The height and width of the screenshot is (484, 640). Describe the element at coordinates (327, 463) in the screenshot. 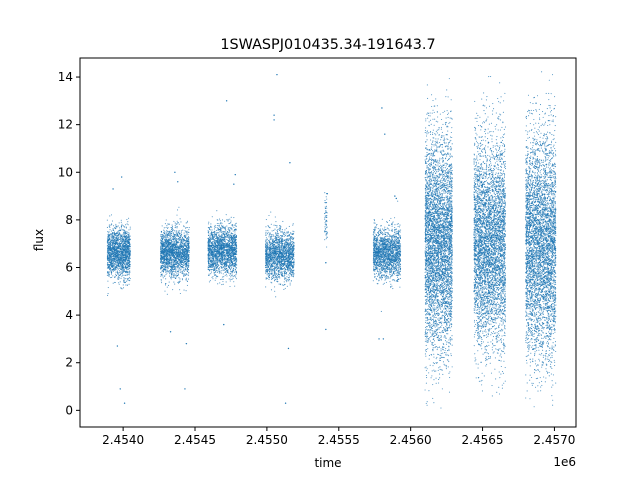

I see `x-axis-label: time` at that location.